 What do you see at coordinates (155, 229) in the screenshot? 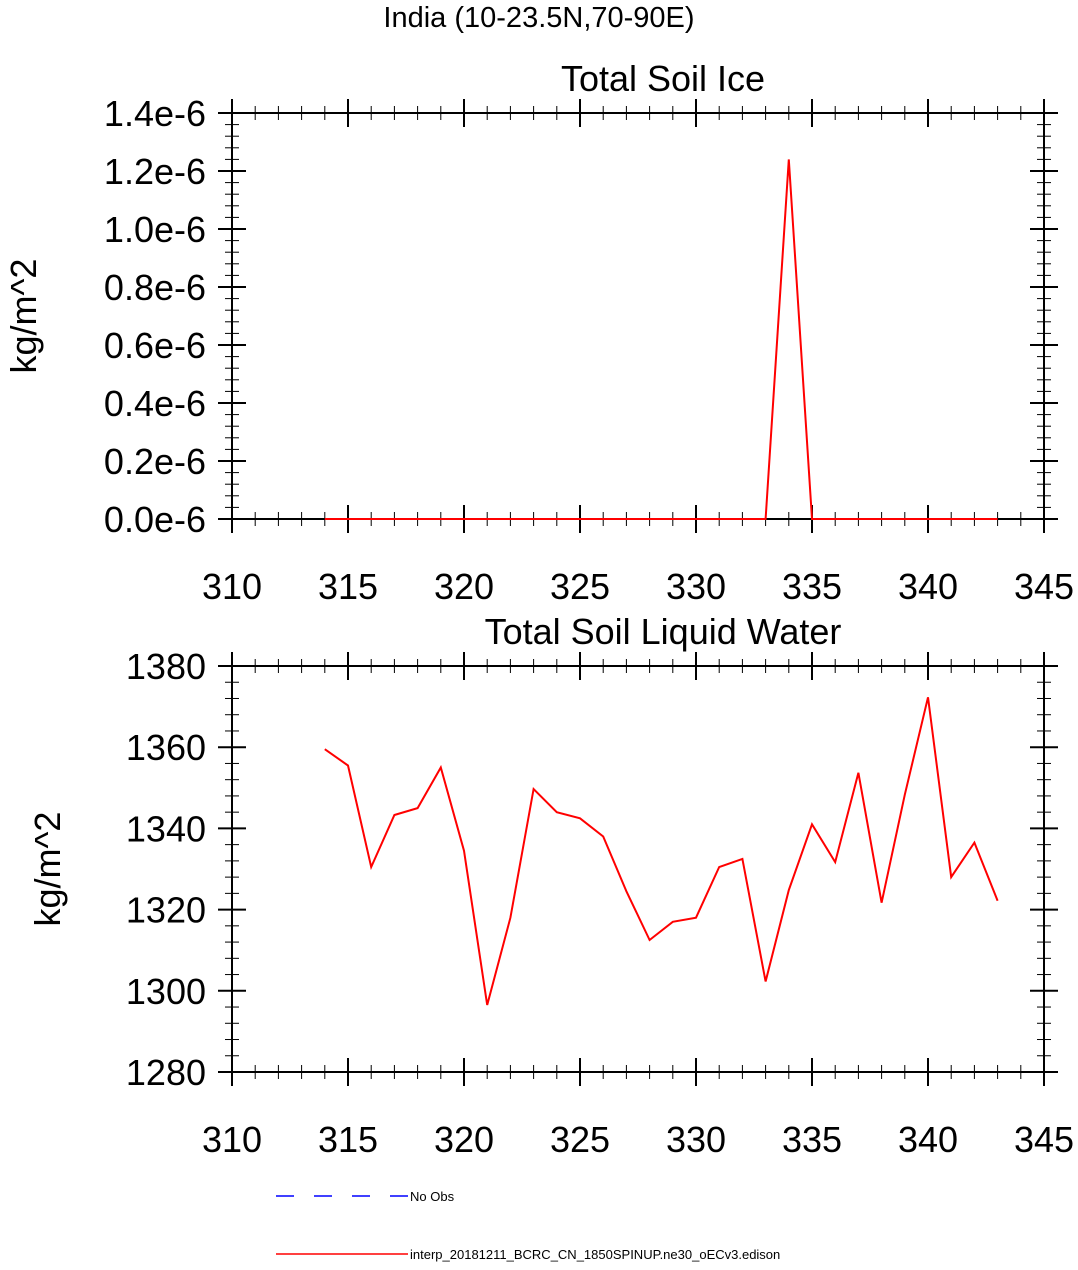
I see `y-tick-label: 1.0e-6` at bounding box center [155, 229].